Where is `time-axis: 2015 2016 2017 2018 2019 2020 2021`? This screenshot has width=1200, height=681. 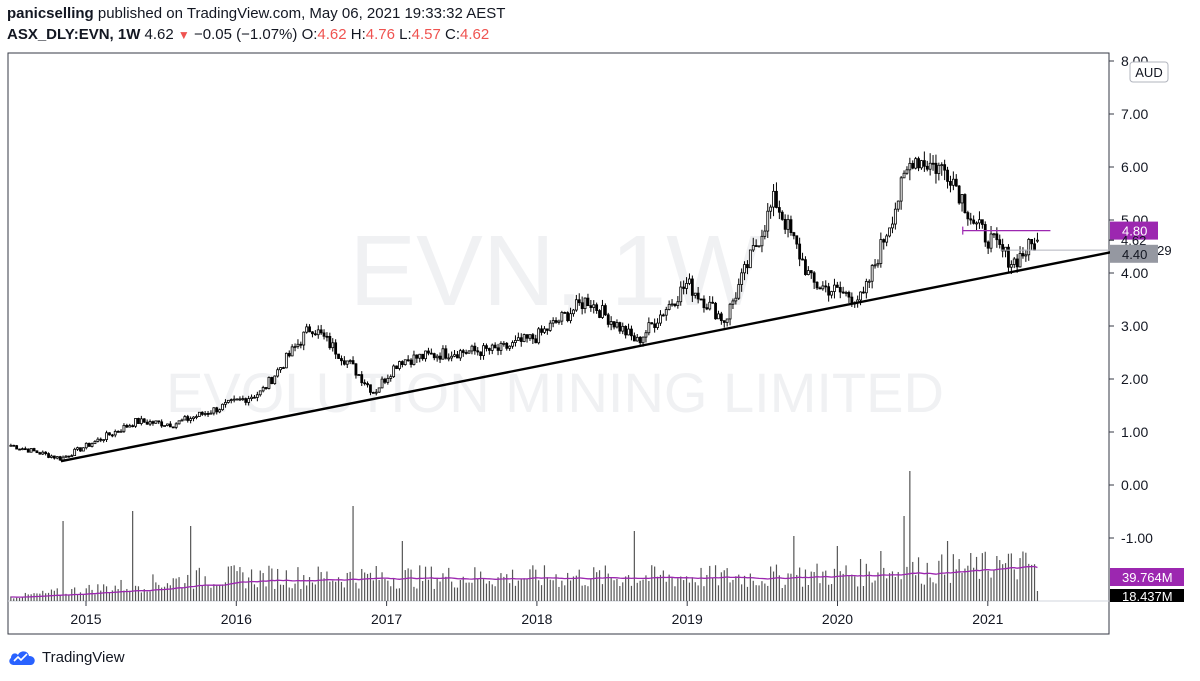
time-axis: 2015 2016 2017 2018 2019 2020 2021 is located at coordinates (537, 614).